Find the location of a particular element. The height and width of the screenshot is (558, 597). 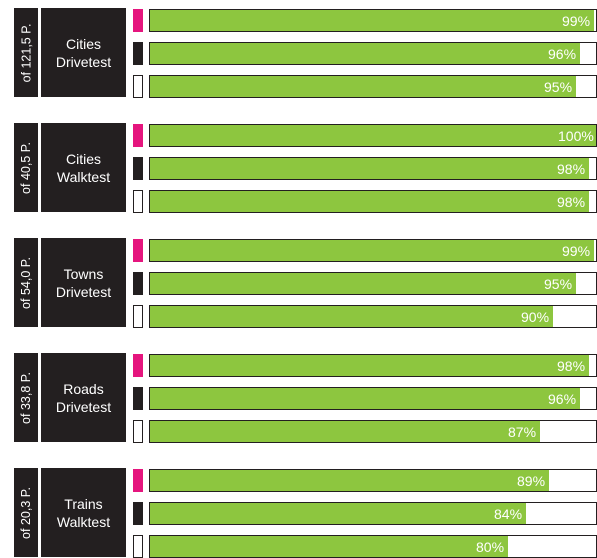

group-label-box: Trains Walktest is located at coordinates (83, 512).